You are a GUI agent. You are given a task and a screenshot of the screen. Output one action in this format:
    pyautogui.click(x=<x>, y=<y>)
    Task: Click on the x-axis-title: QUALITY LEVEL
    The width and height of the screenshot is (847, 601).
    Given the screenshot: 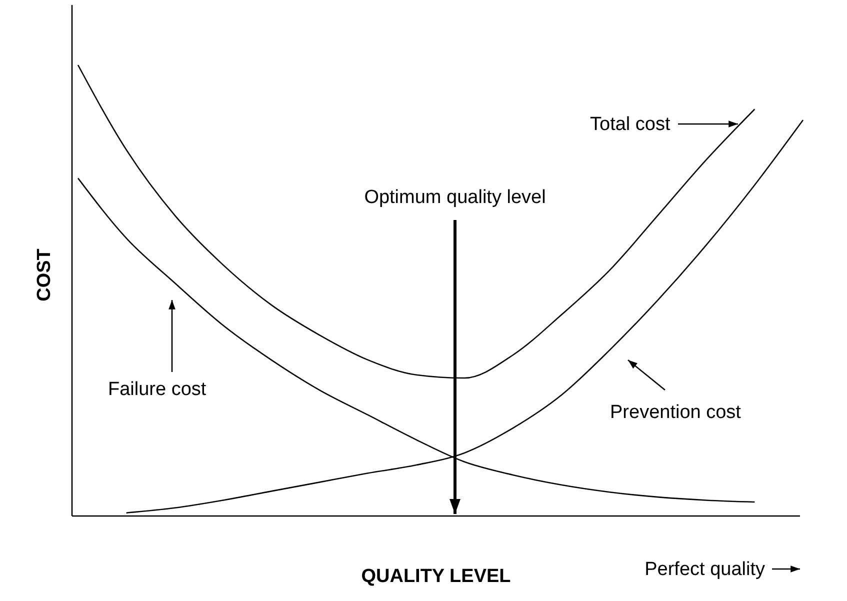 What is the action you would take?
    pyautogui.click(x=436, y=576)
    